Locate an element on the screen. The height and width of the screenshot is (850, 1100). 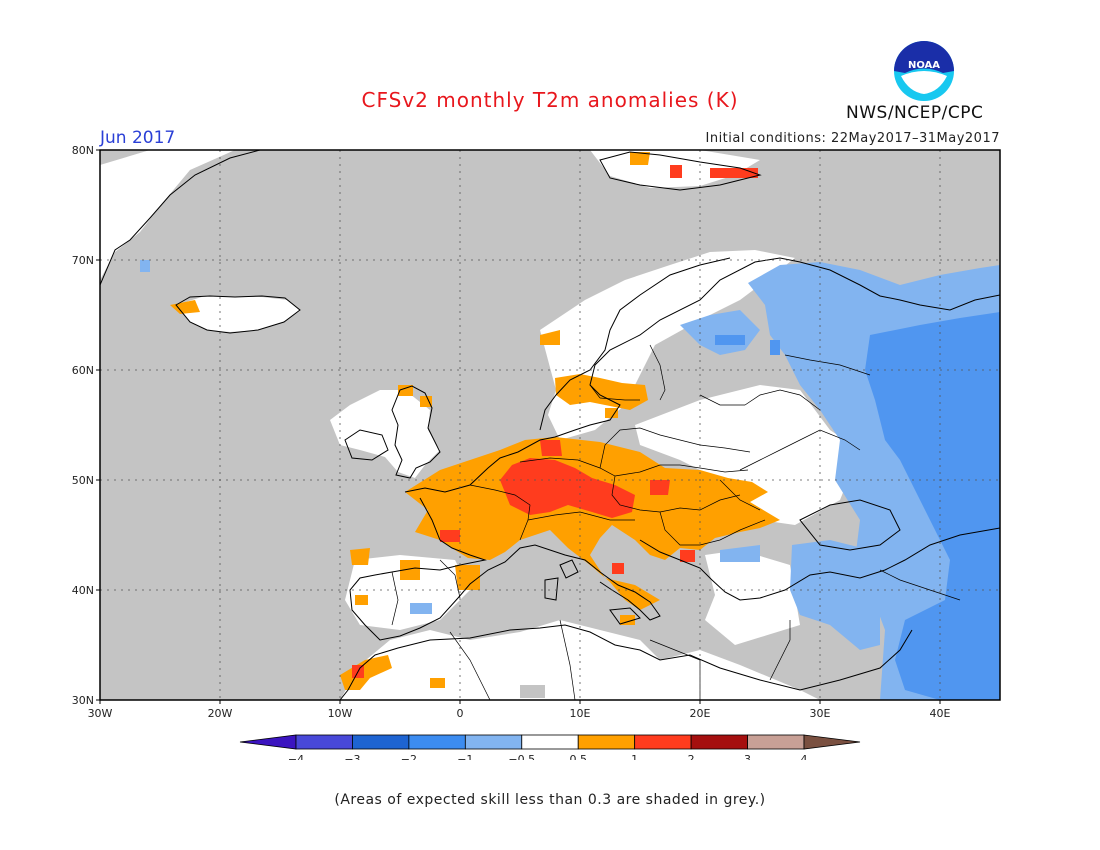
legend-tick-label: 3 is located at coordinates (747, 756).